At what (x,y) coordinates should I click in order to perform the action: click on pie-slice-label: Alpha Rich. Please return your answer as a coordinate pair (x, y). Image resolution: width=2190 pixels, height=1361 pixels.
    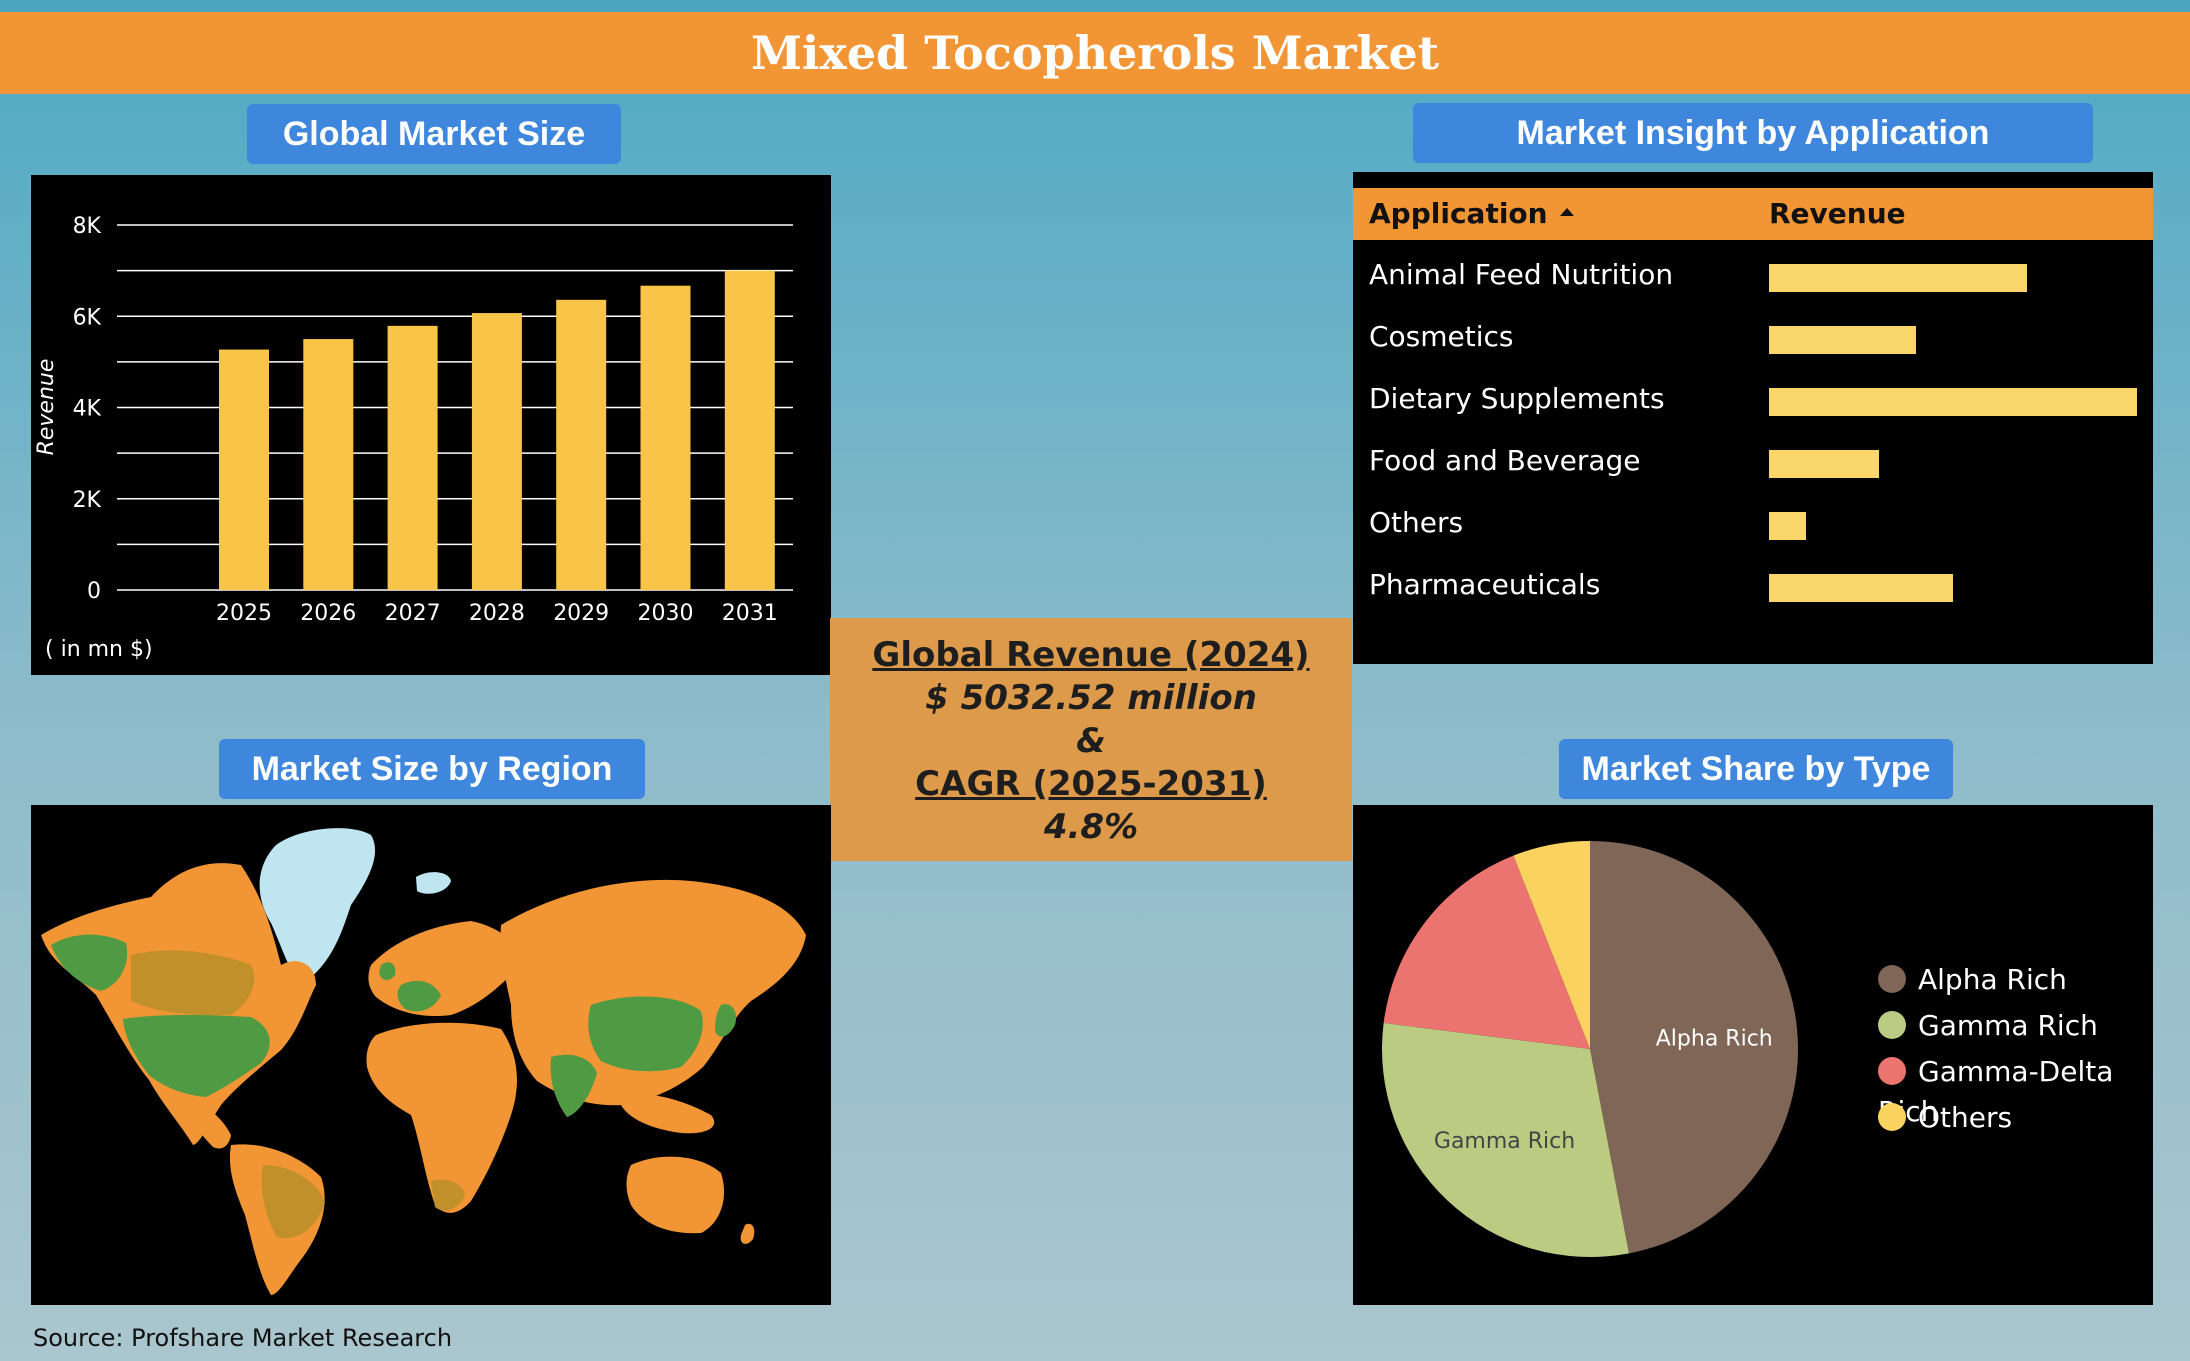
    Looking at the image, I should click on (1714, 1038).